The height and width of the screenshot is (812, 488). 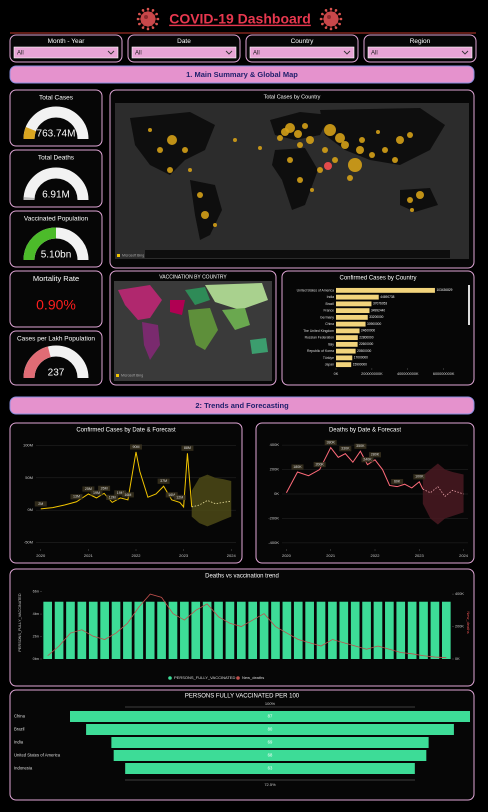 What do you see at coordinates (364, 351) in the screenshot?
I see `value-label: 20500000` at bounding box center [364, 351].